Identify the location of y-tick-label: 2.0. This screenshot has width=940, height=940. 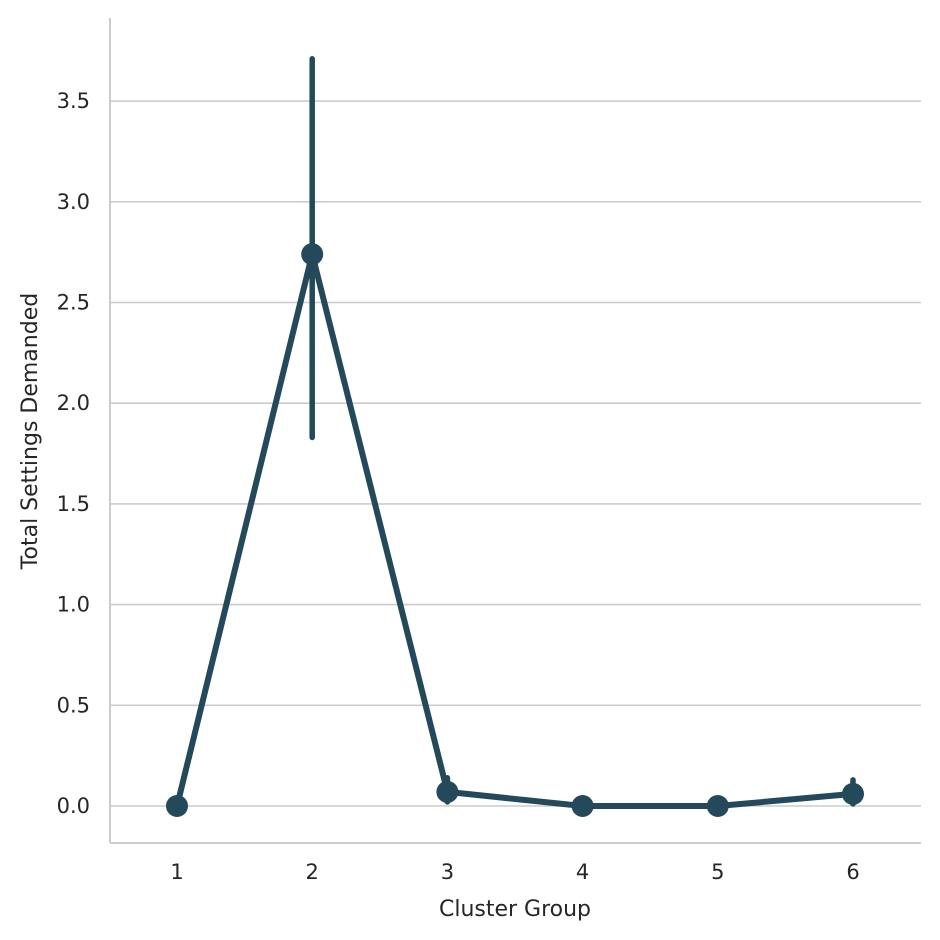
(73, 403).